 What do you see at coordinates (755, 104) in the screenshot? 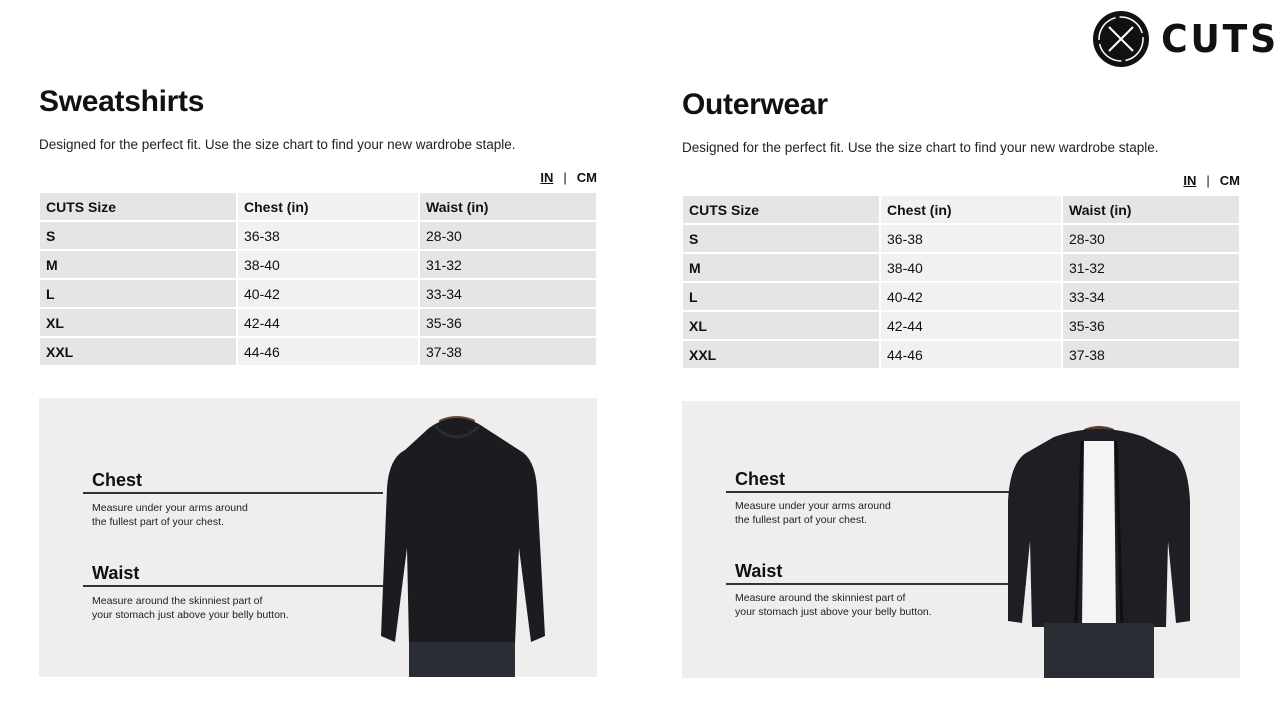
I see `section-title: Outerwear` at bounding box center [755, 104].